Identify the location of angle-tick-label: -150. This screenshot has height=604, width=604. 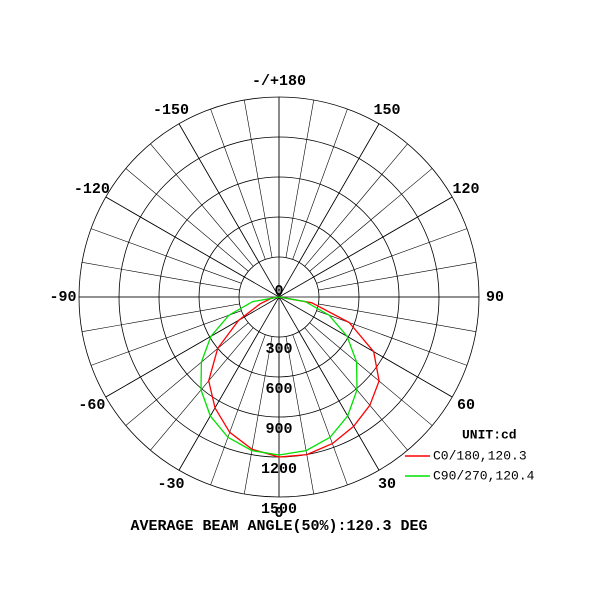
(171, 110).